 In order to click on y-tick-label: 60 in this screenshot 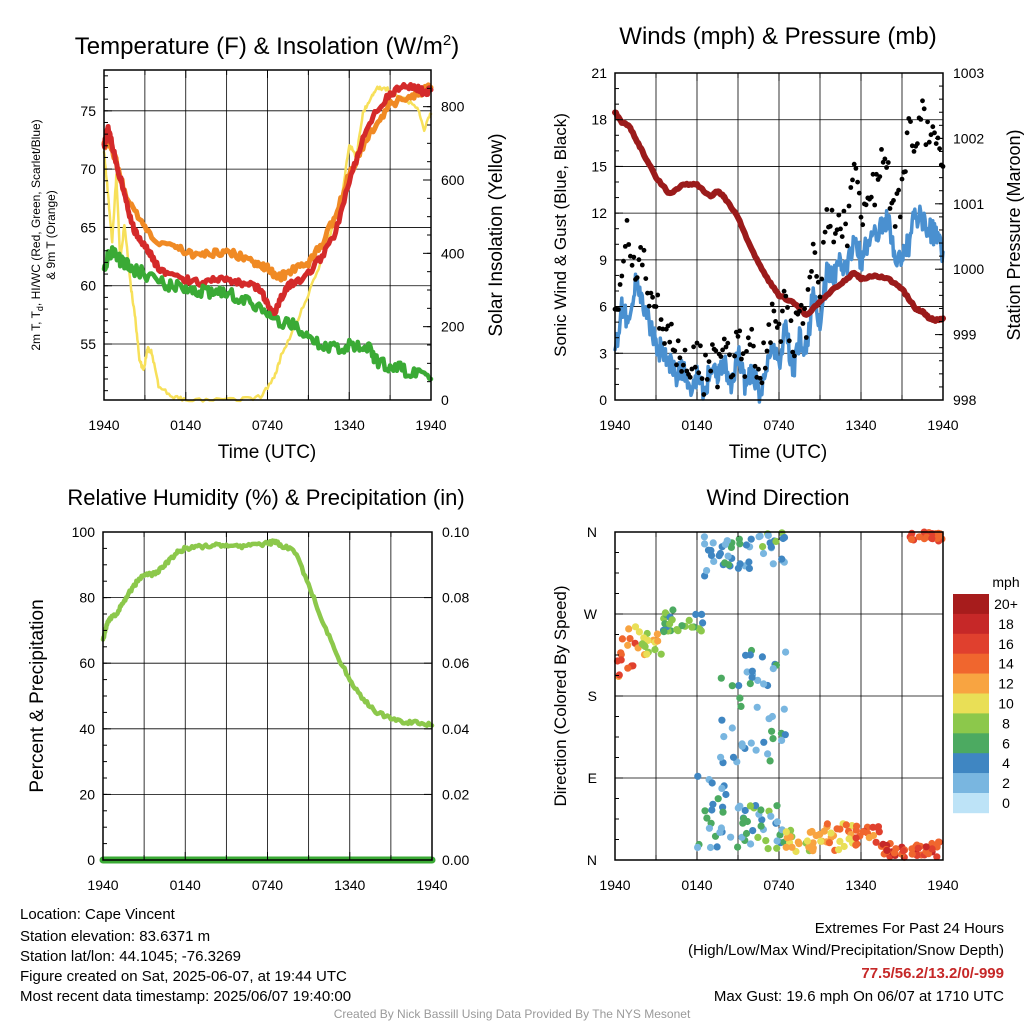, I will do `click(87, 663)`.